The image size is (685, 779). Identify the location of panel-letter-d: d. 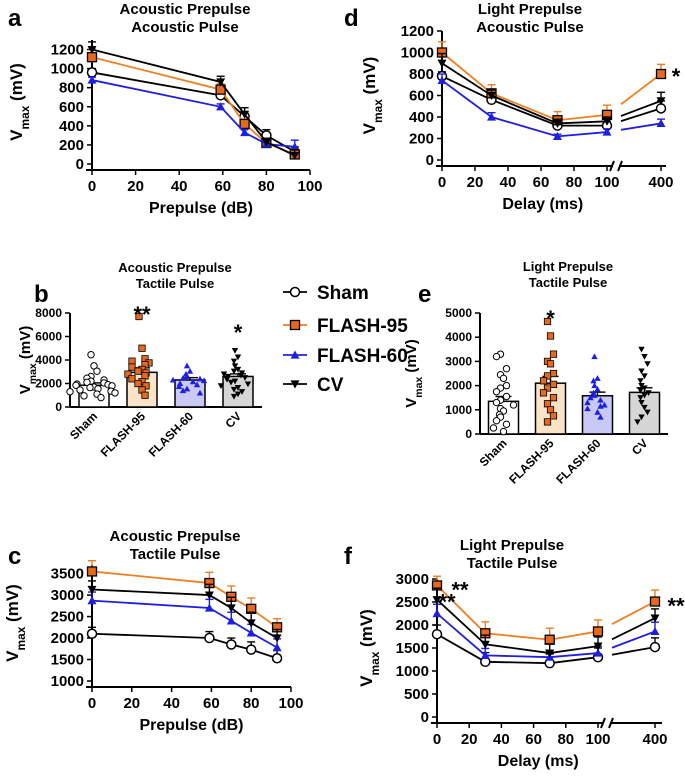
(351, 18).